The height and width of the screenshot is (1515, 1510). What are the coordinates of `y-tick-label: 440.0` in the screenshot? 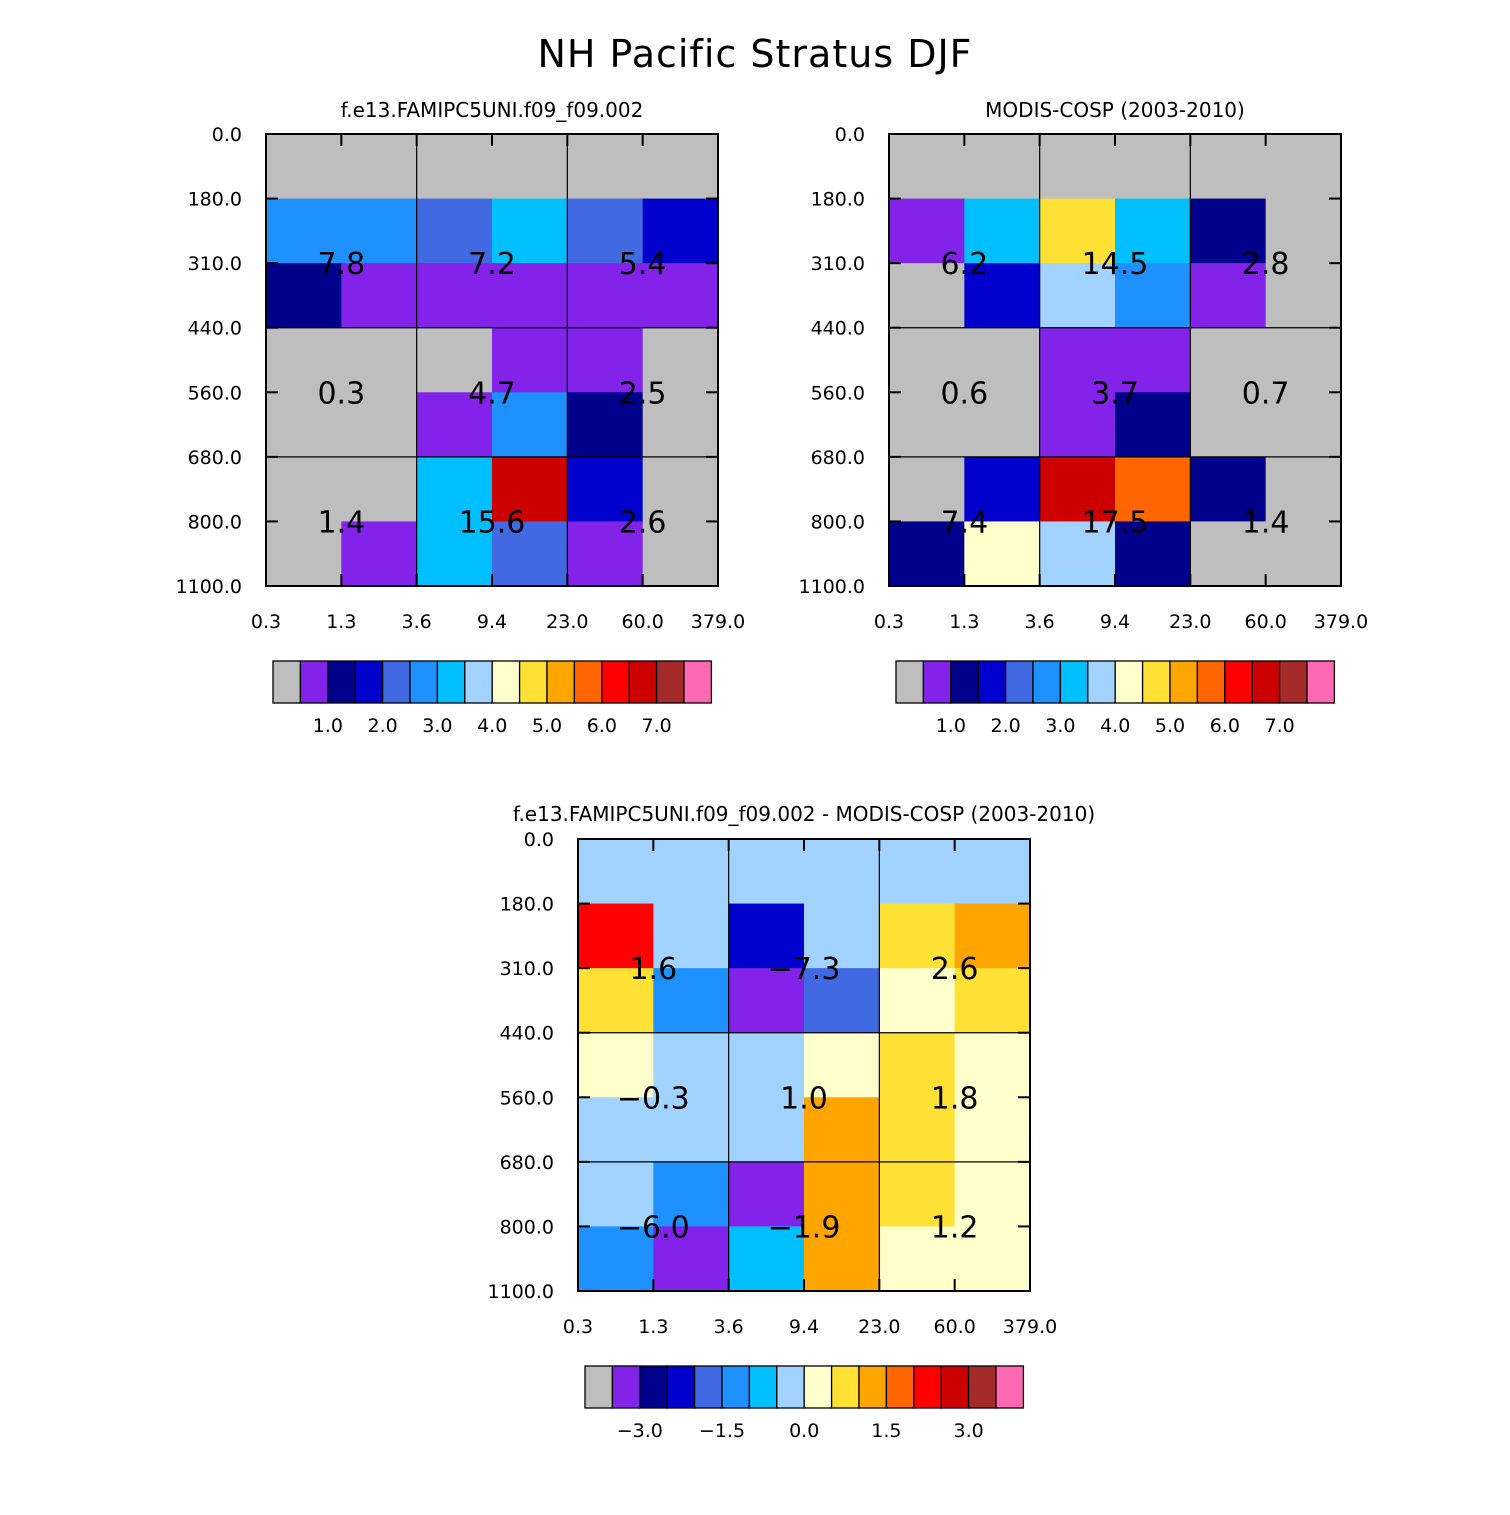 It's located at (838, 329).